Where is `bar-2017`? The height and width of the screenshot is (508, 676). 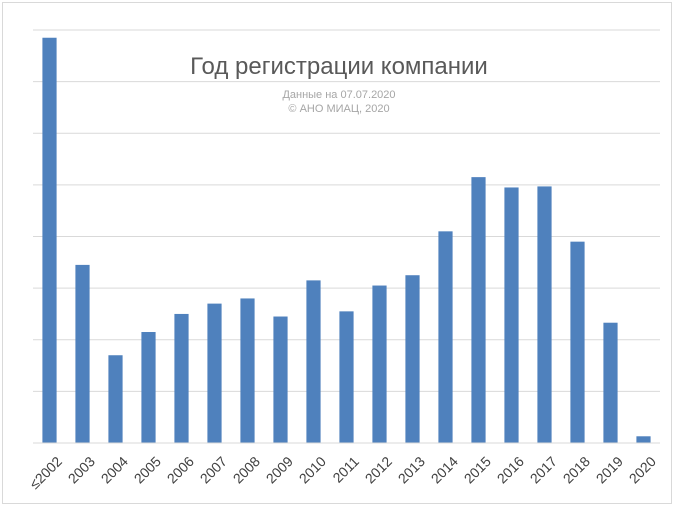
bar-2017 is located at coordinates (544, 315).